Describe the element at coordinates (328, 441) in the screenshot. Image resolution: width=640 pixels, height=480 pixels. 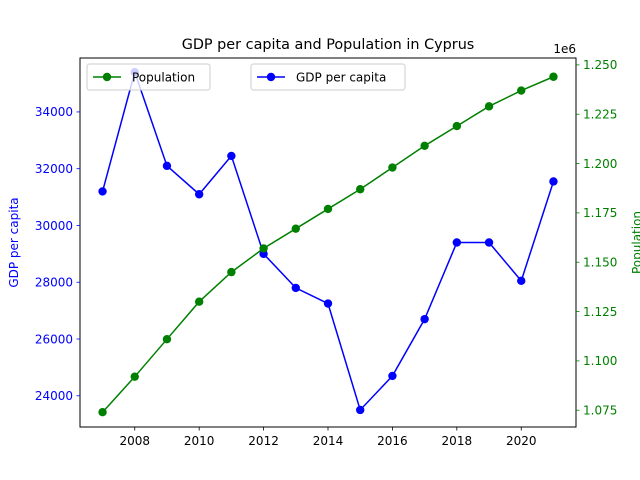
I see `x-tick-label: 2014` at that location.